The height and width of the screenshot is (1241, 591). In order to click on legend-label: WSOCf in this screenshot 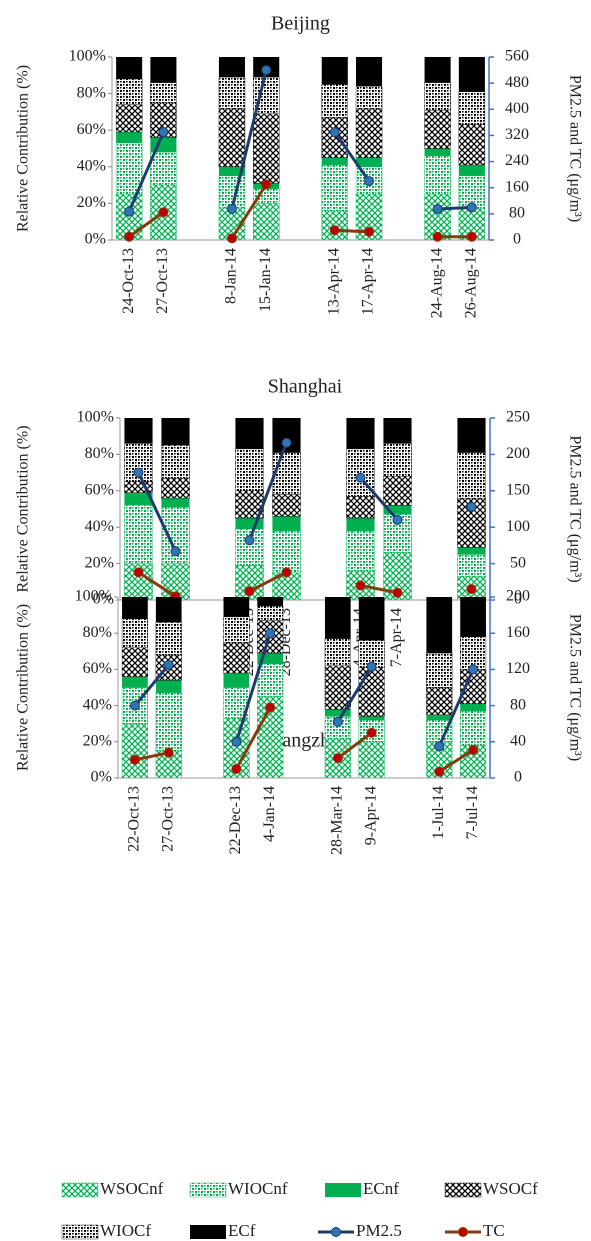, I will do `click(510, 1188)`.